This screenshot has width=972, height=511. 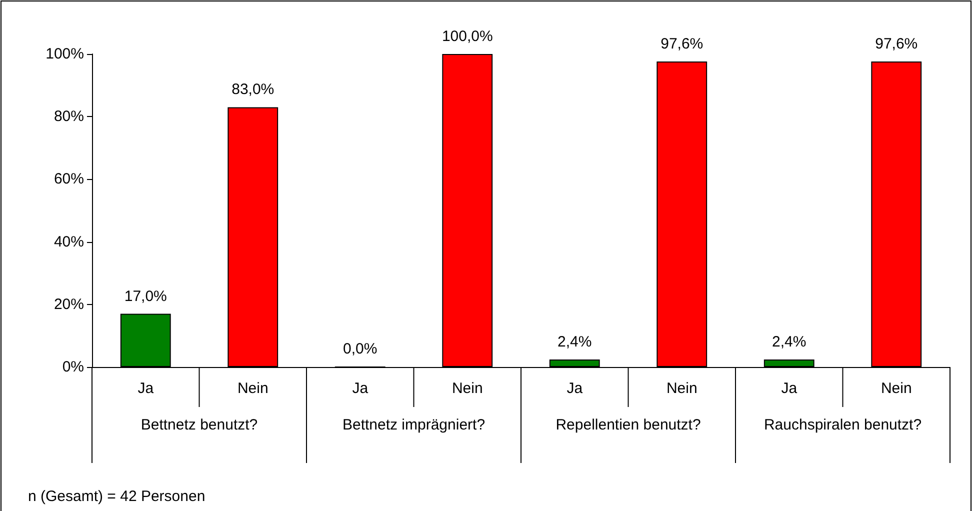 What do you see at coordinates (843, 425) in the screenshot?
I see `text: Rauchspiralen benutzt?` at bounding box center [843, 425].